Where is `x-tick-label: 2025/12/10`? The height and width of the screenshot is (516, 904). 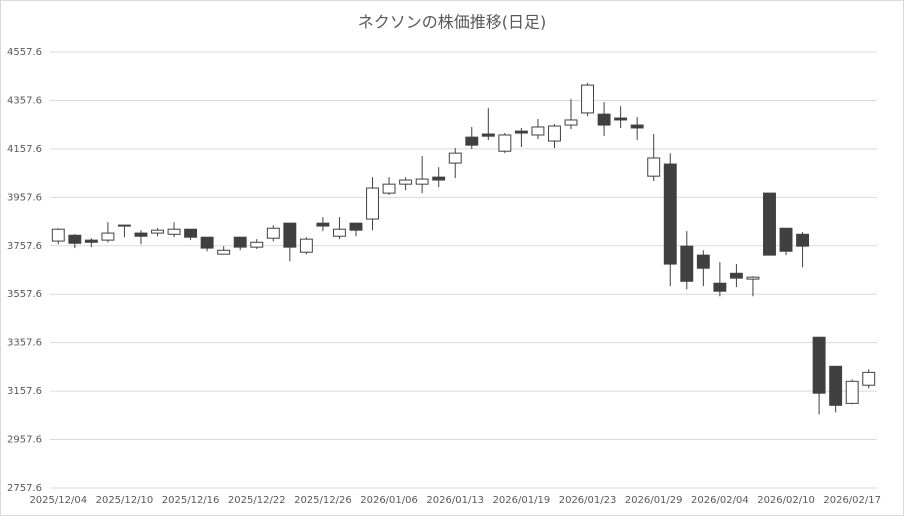
x-tick-label: 2025/12/10 is located at coordinates (125, 500).